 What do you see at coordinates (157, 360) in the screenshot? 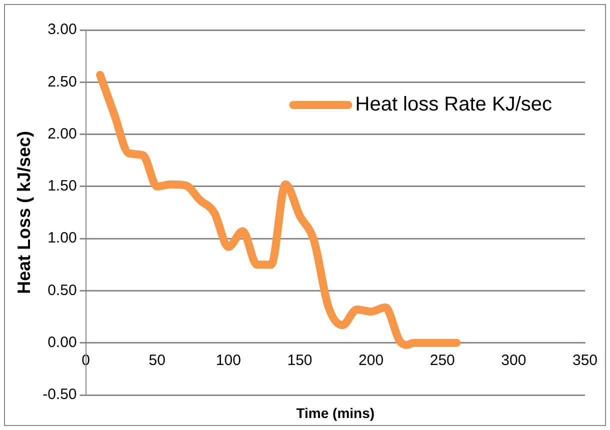
I see `x-tick-label: 50` at bounding box center [157, 360].